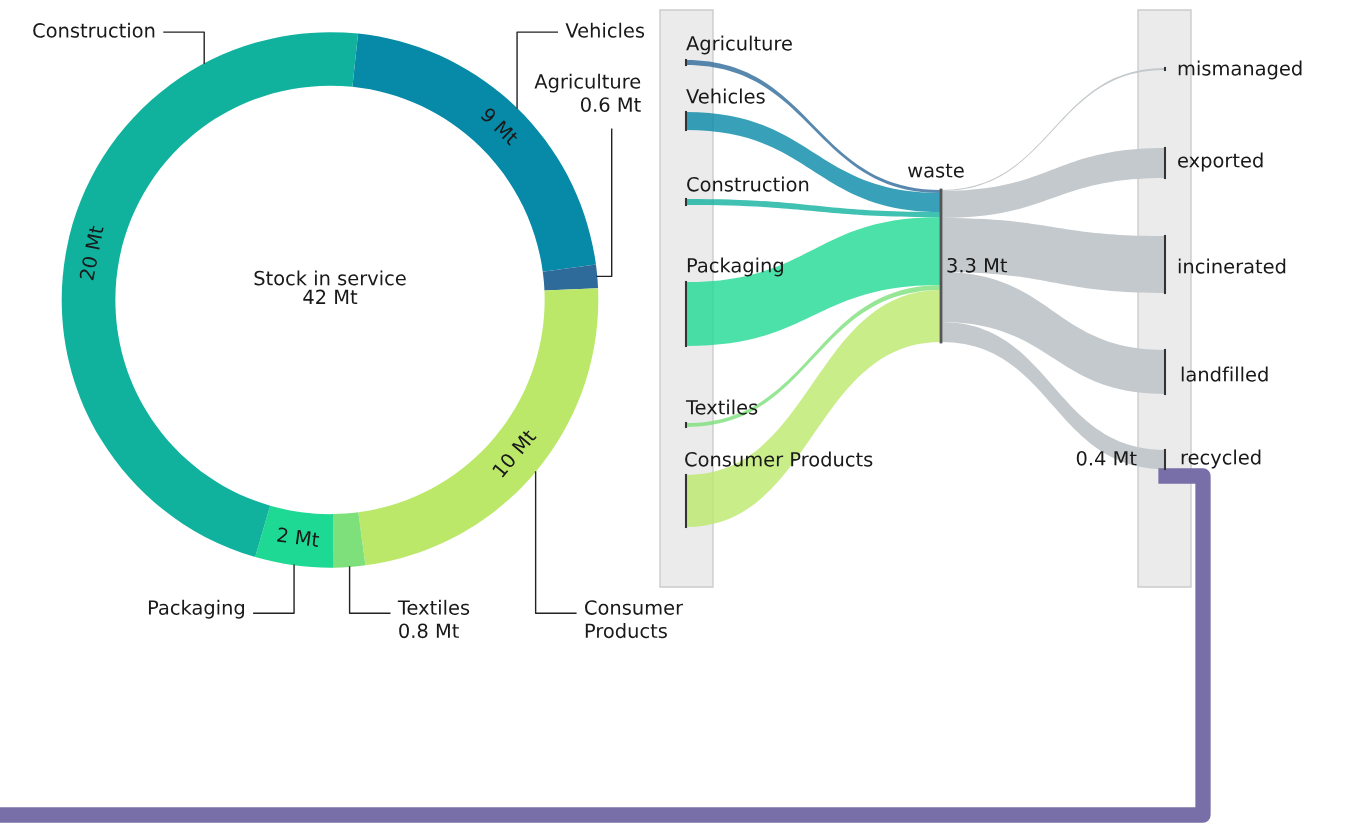 The image size is (1347, 825). I want to click on slice-label: Vehicles, so click(605, 30).